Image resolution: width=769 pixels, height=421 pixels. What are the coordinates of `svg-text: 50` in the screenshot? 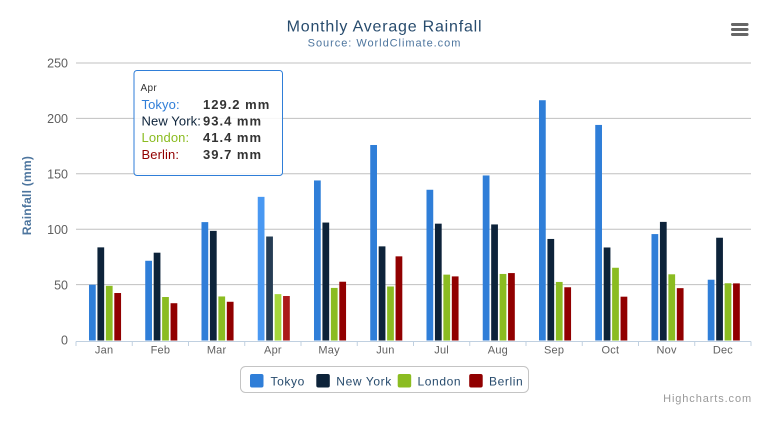 It's located at (61, 285).